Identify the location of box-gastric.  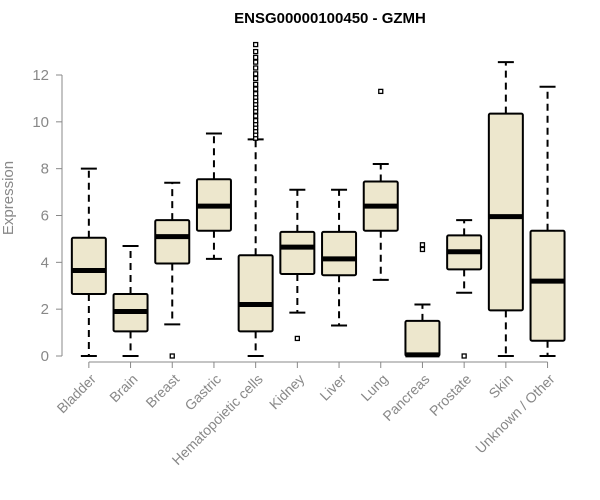
(213, 196).